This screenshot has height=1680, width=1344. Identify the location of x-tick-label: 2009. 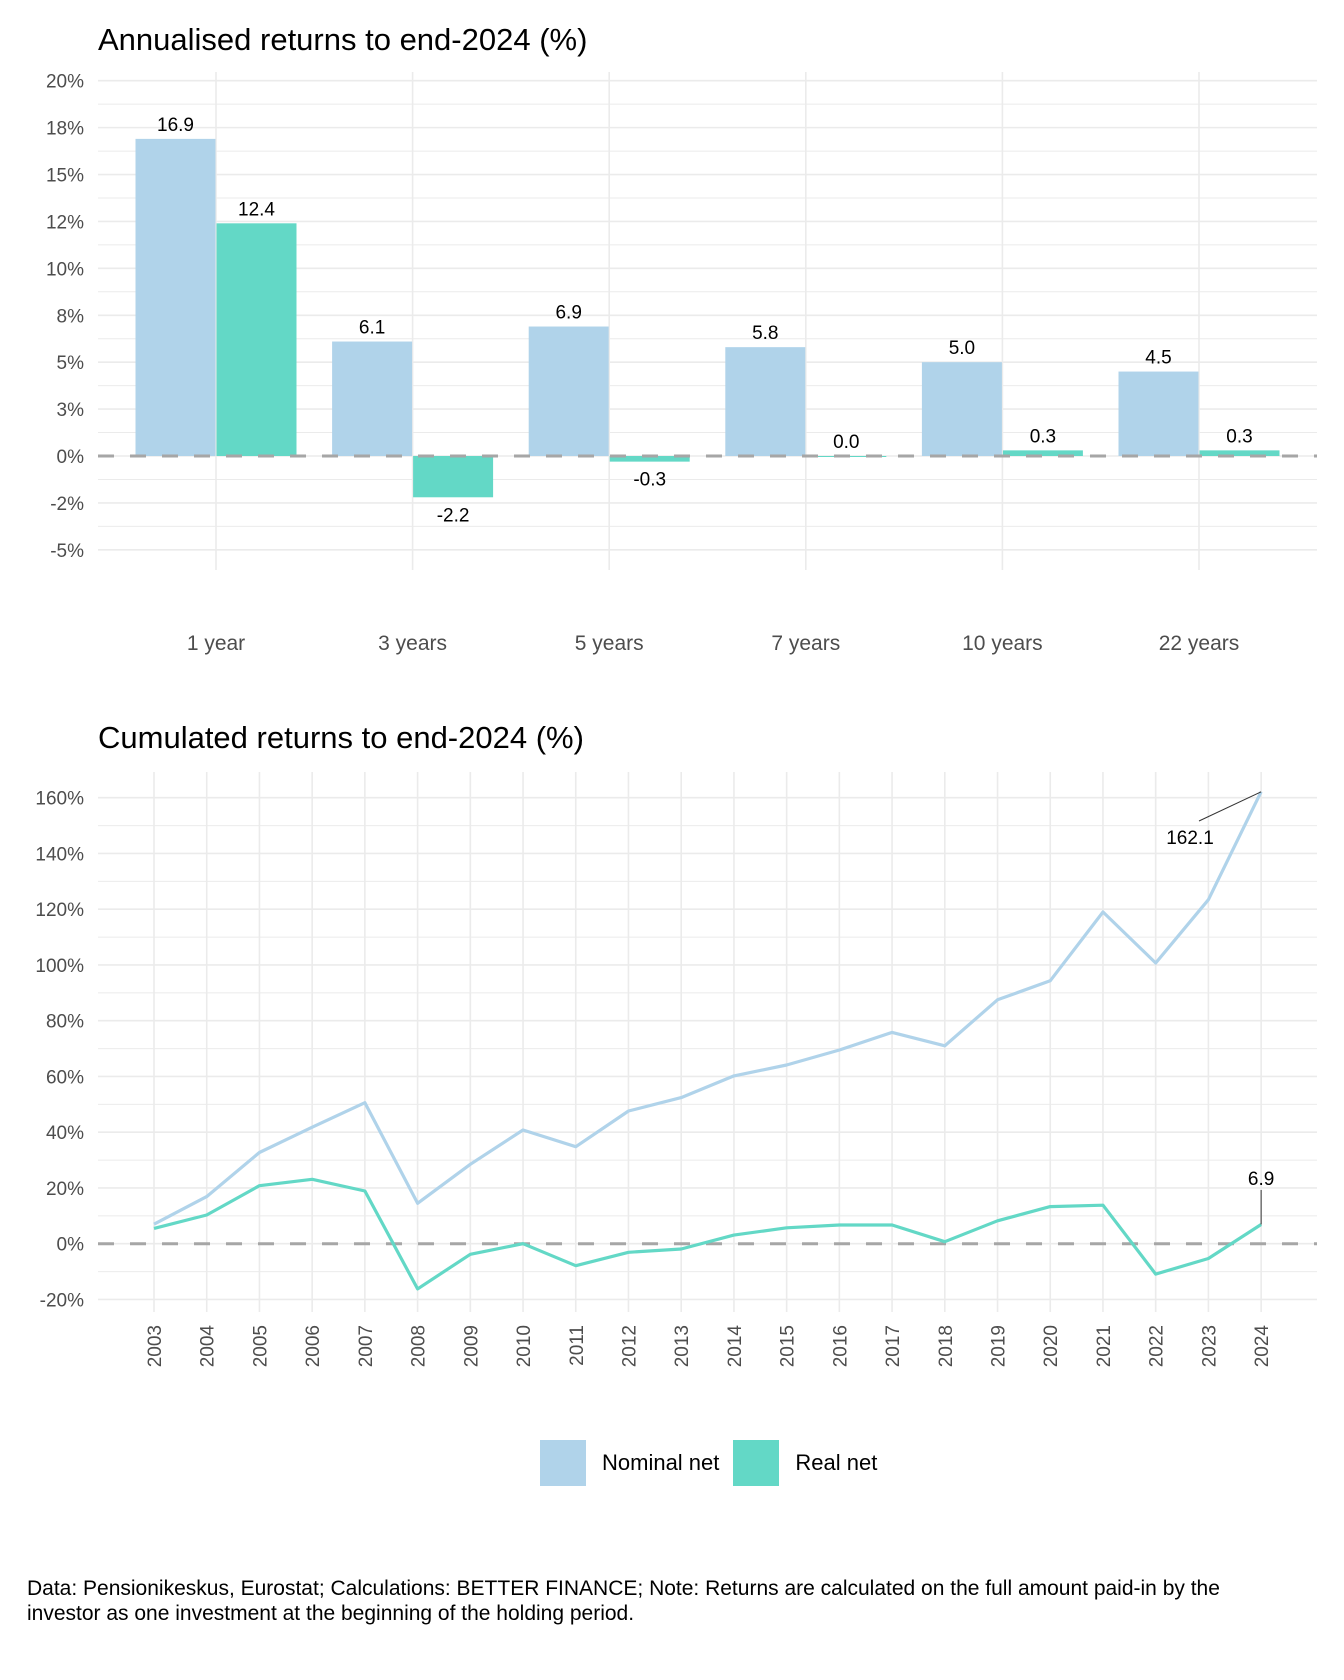
(471, 1346).